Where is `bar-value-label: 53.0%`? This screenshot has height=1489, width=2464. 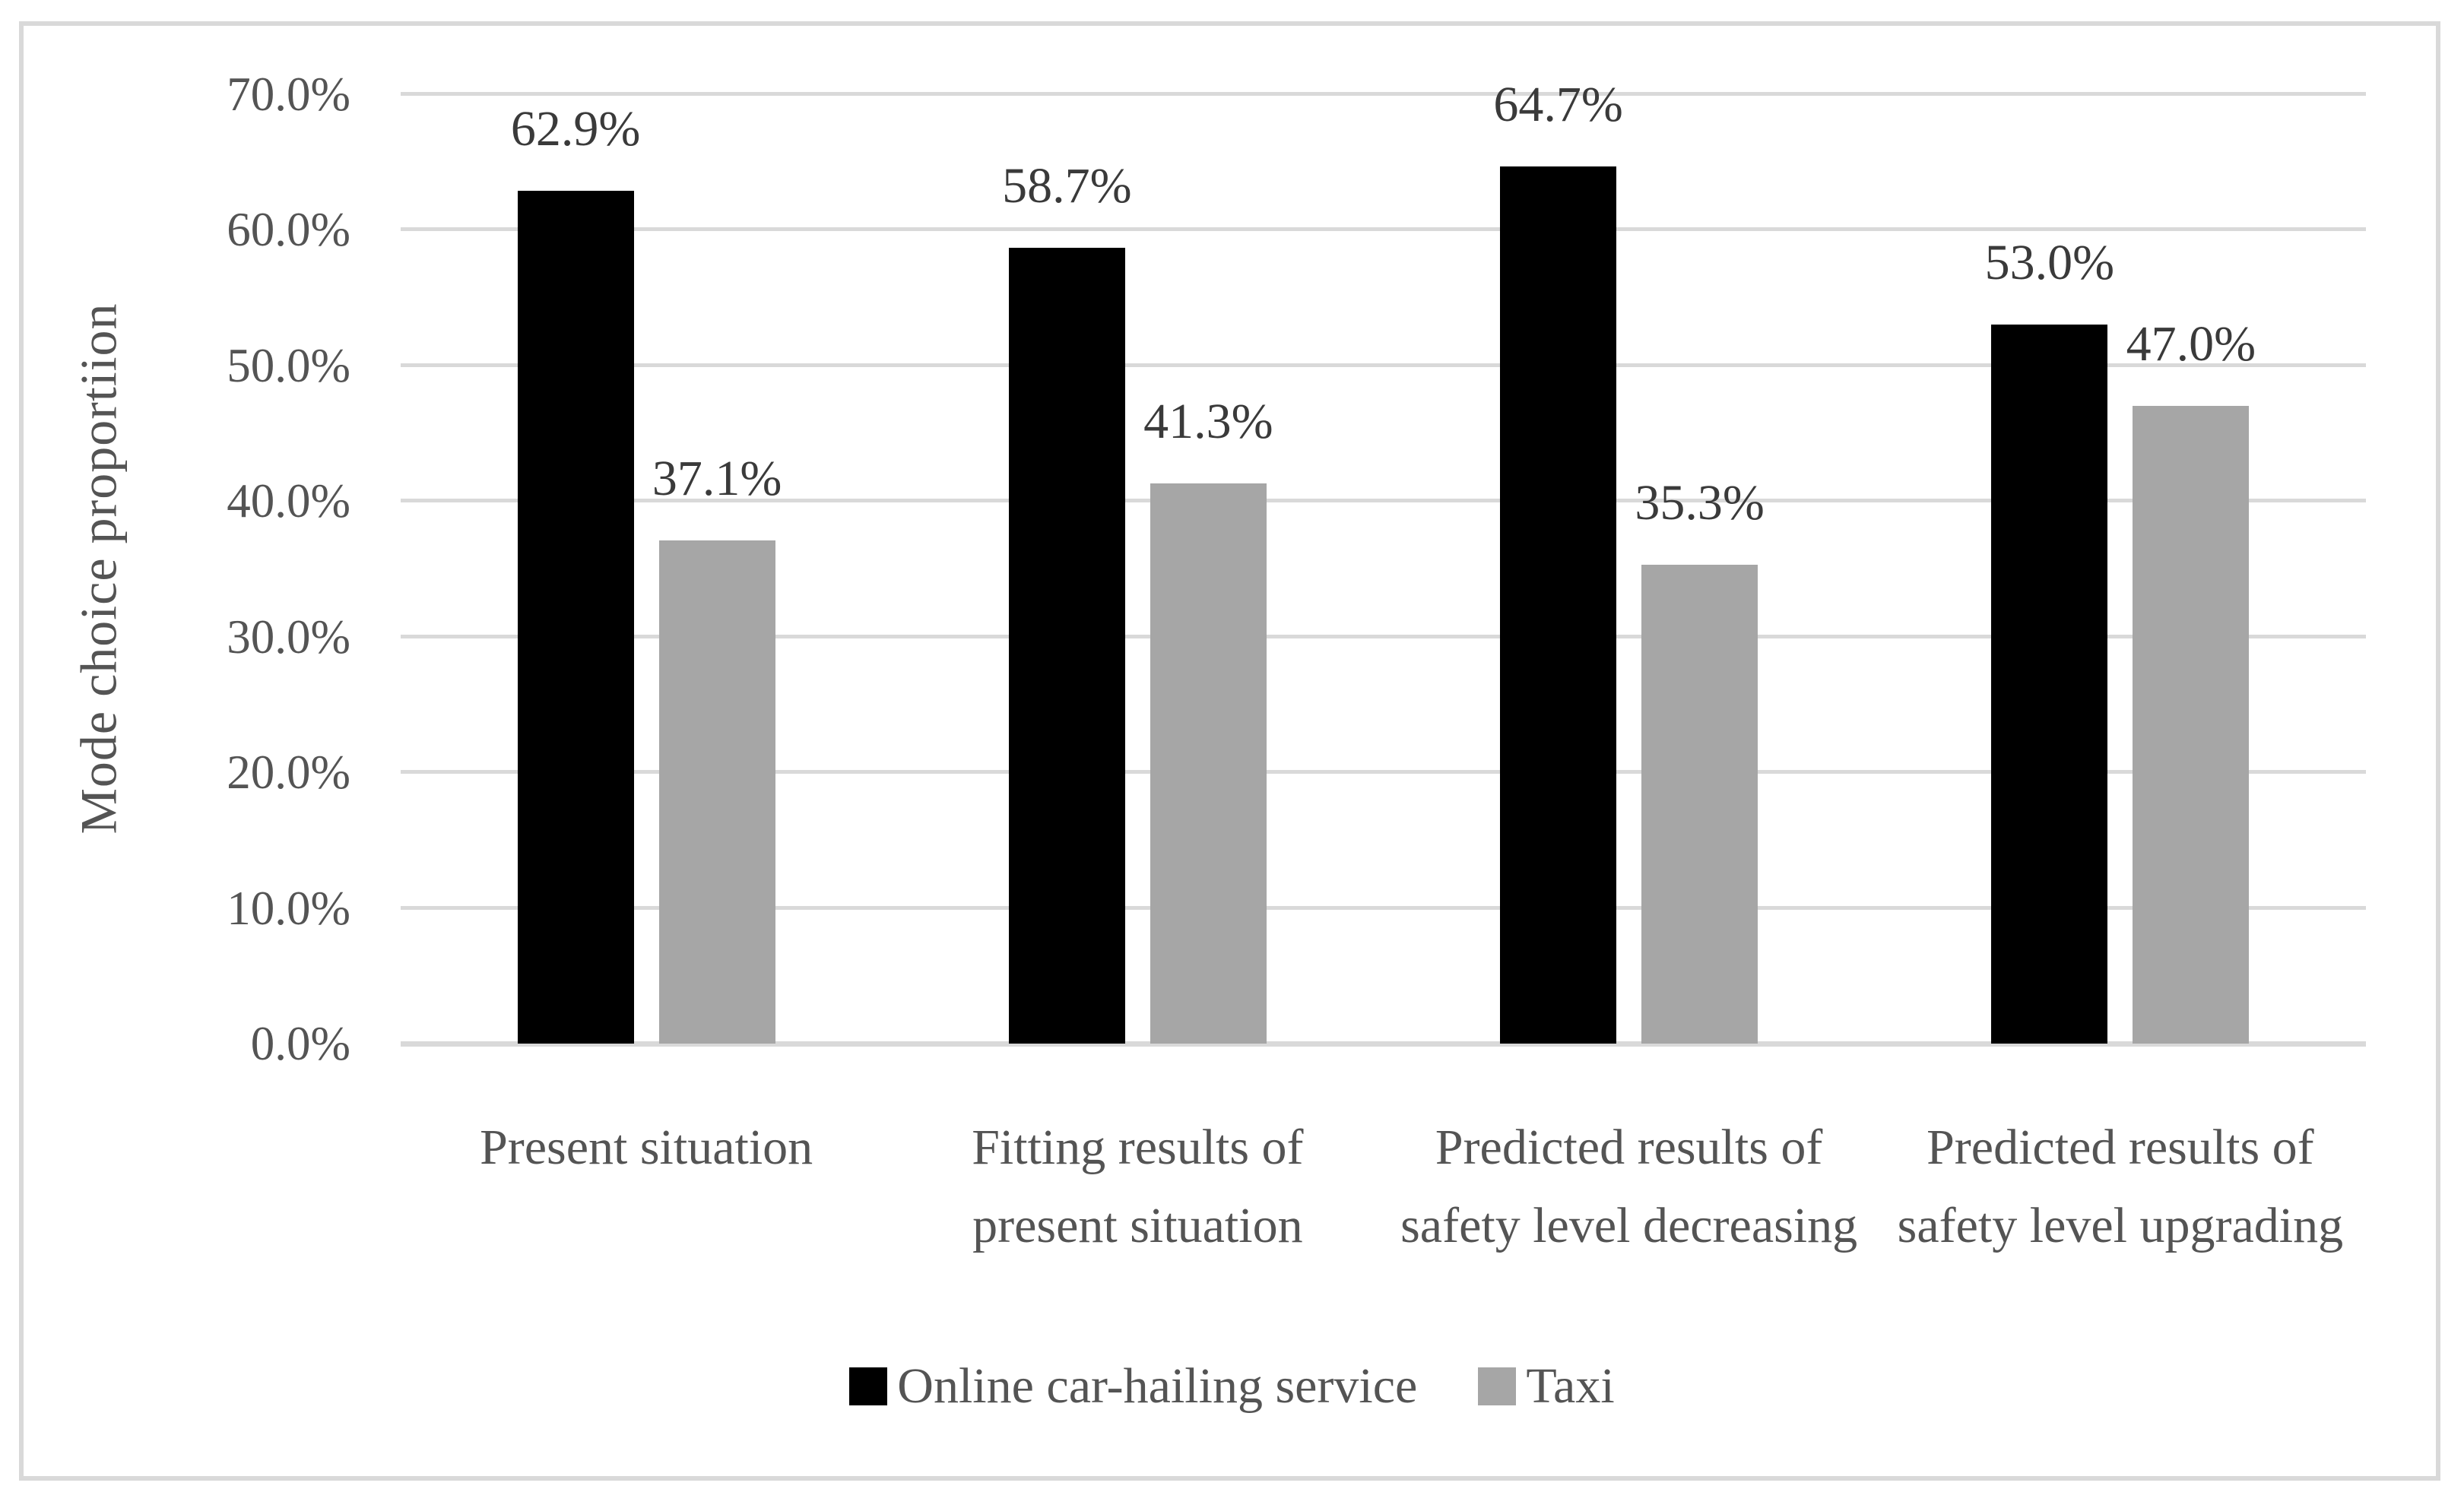 bar-value-label: 53.0% is located at coordinates (2050, 262).